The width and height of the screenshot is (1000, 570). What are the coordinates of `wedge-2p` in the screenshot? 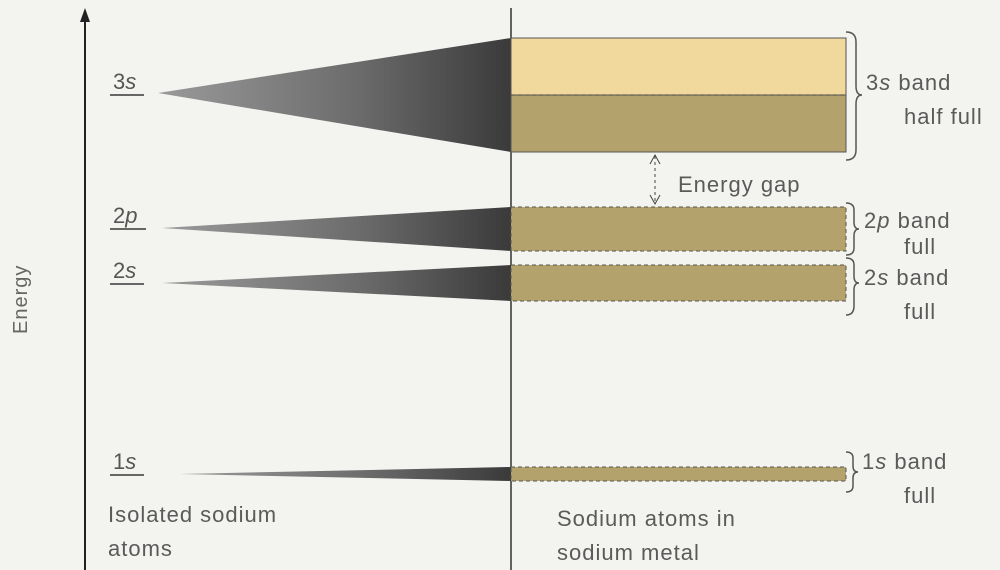 It's located at (336, 229).